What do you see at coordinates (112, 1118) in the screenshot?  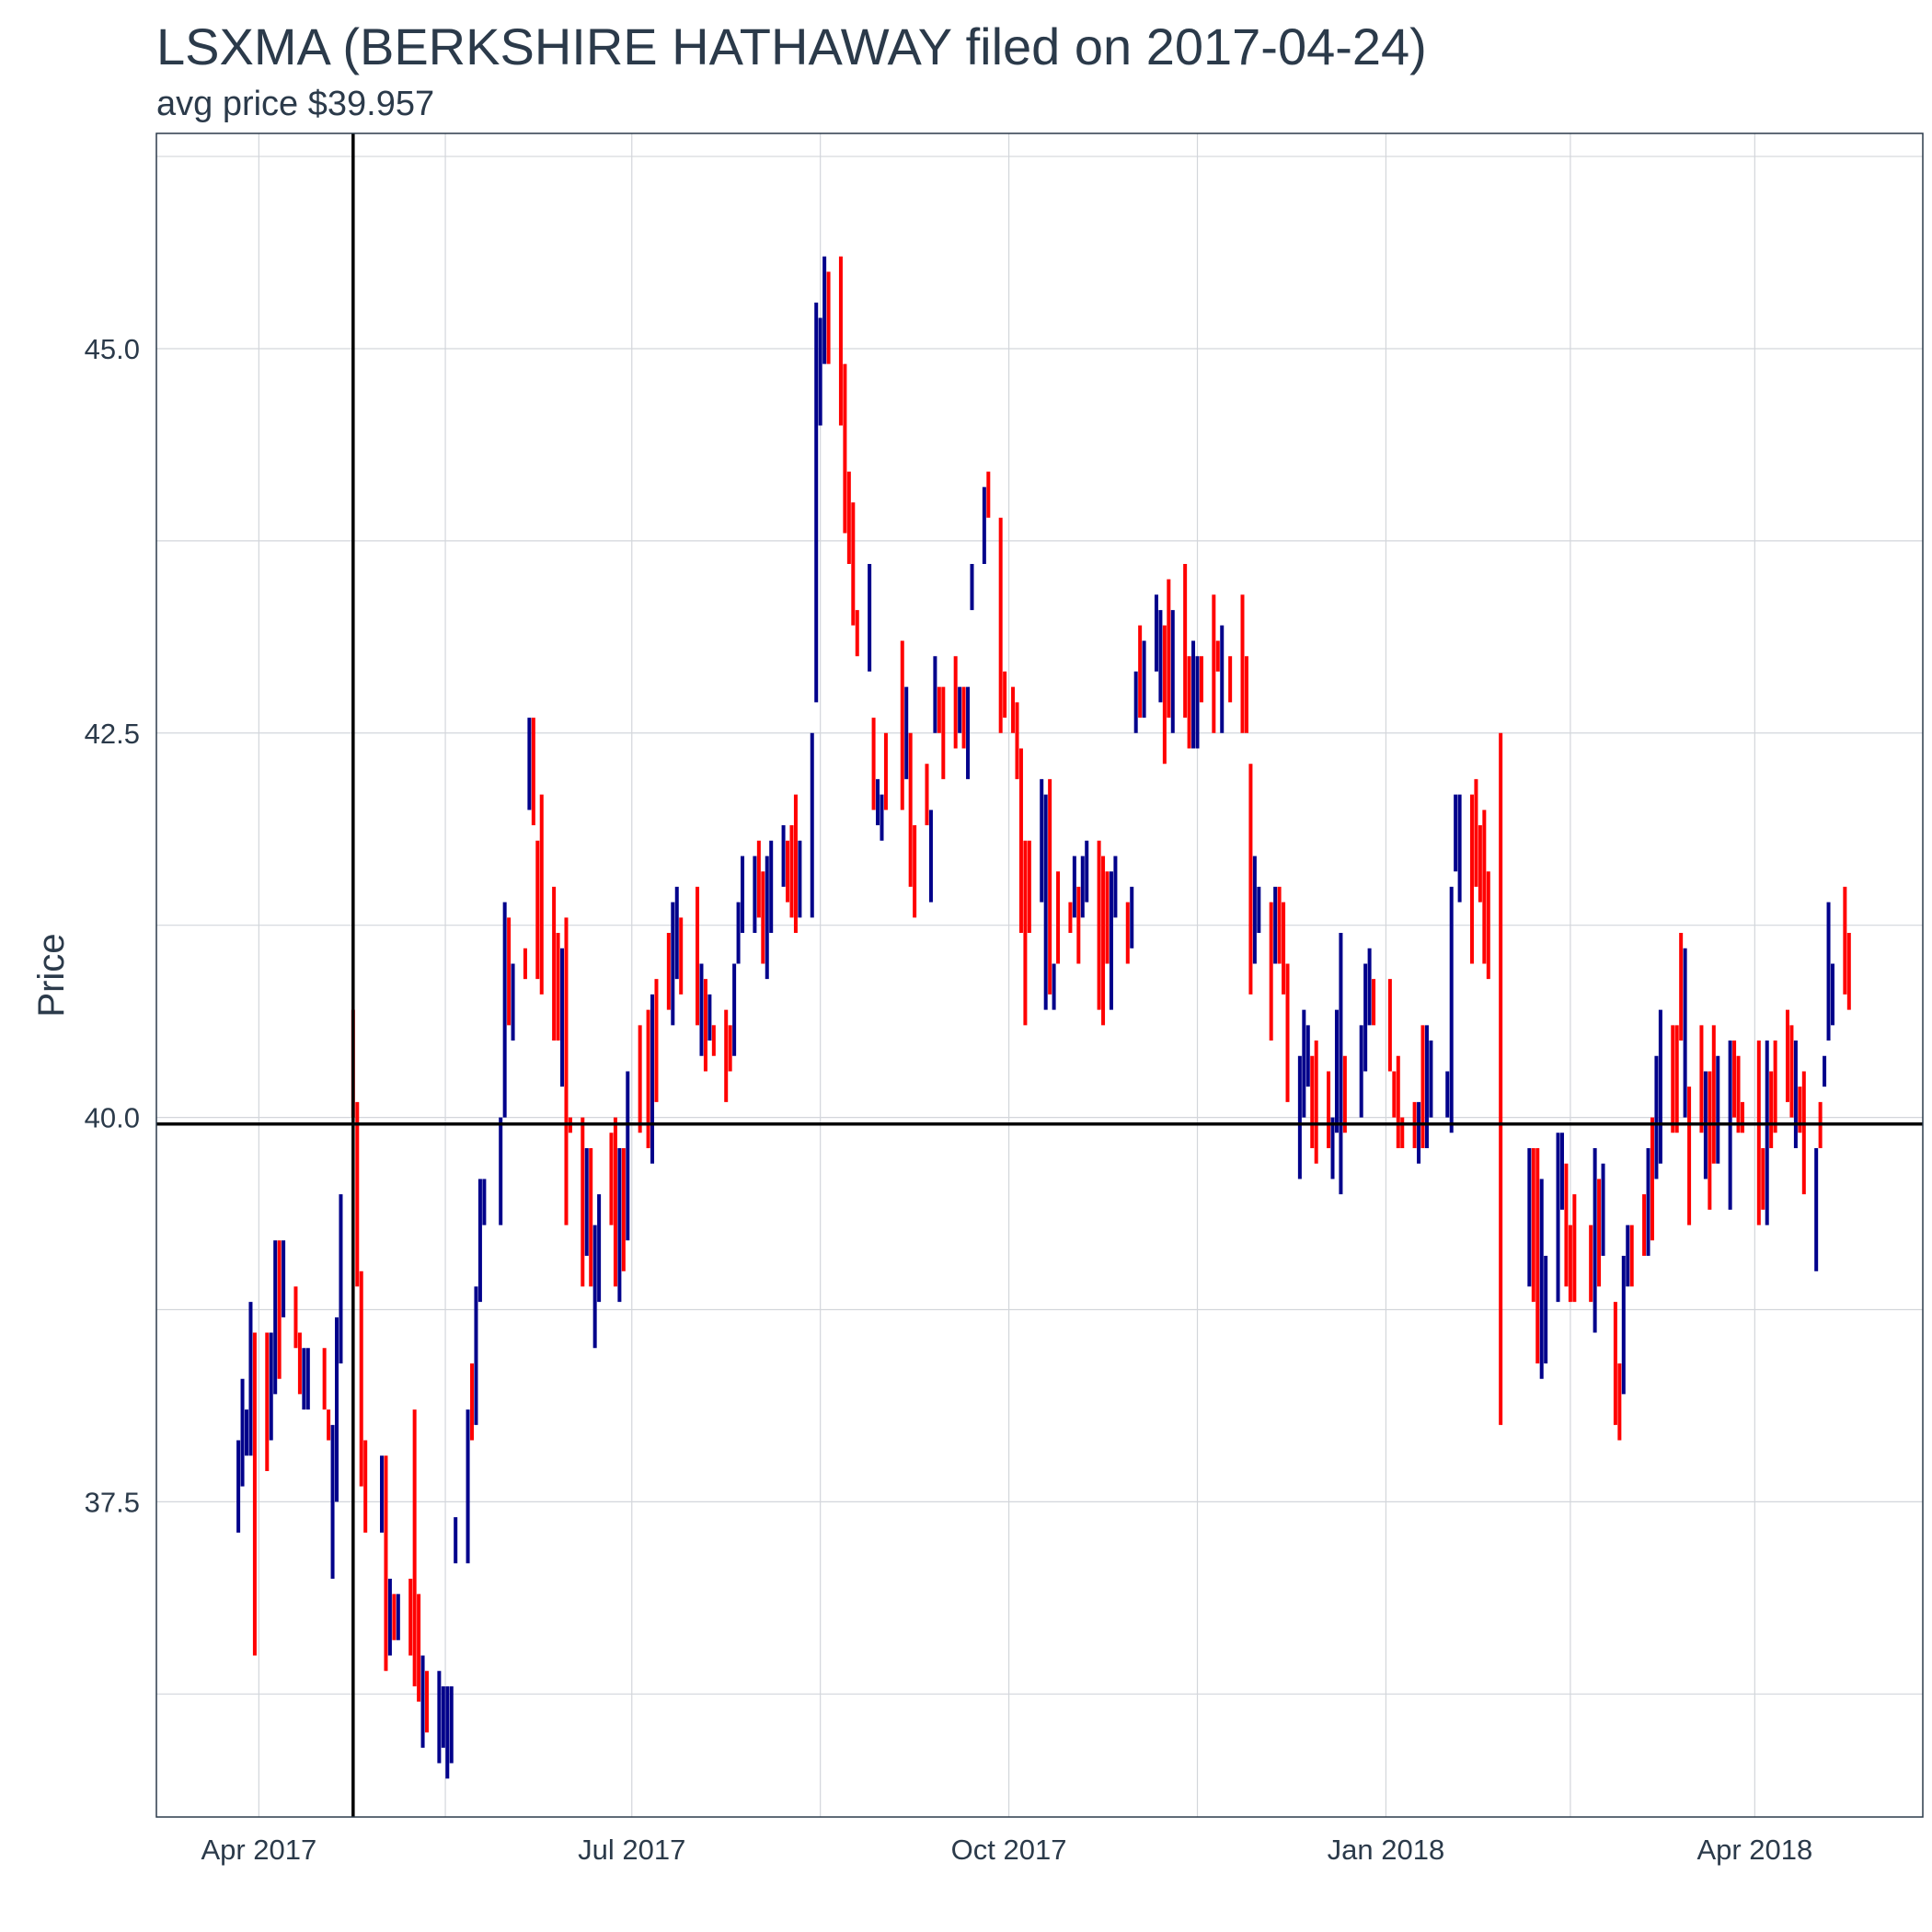 I see `y-tick-label: 40.0` at bounding box center [112, 1118].